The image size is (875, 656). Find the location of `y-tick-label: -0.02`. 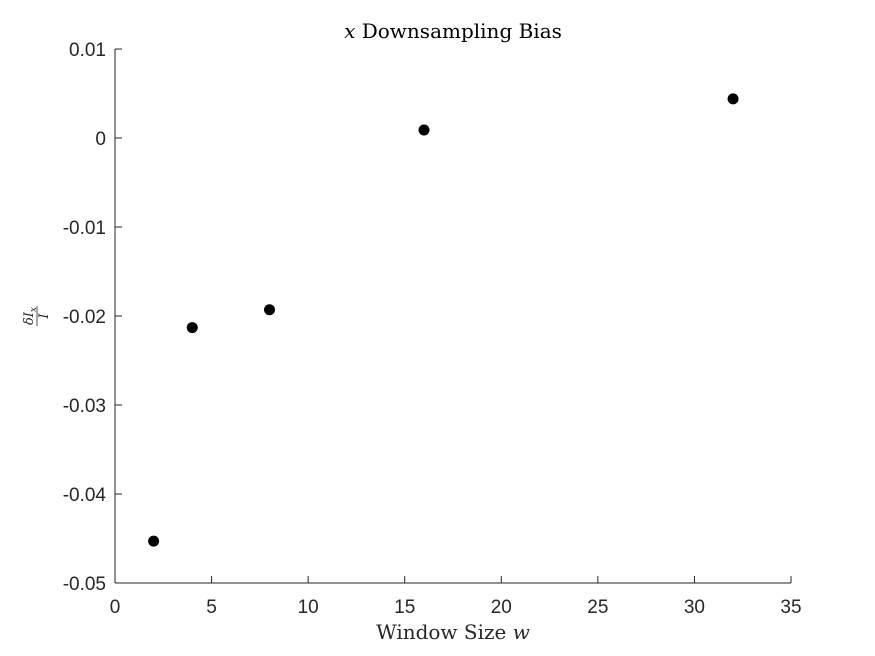

y-tick-label: -0.02 is located at coordinates (84, 317).